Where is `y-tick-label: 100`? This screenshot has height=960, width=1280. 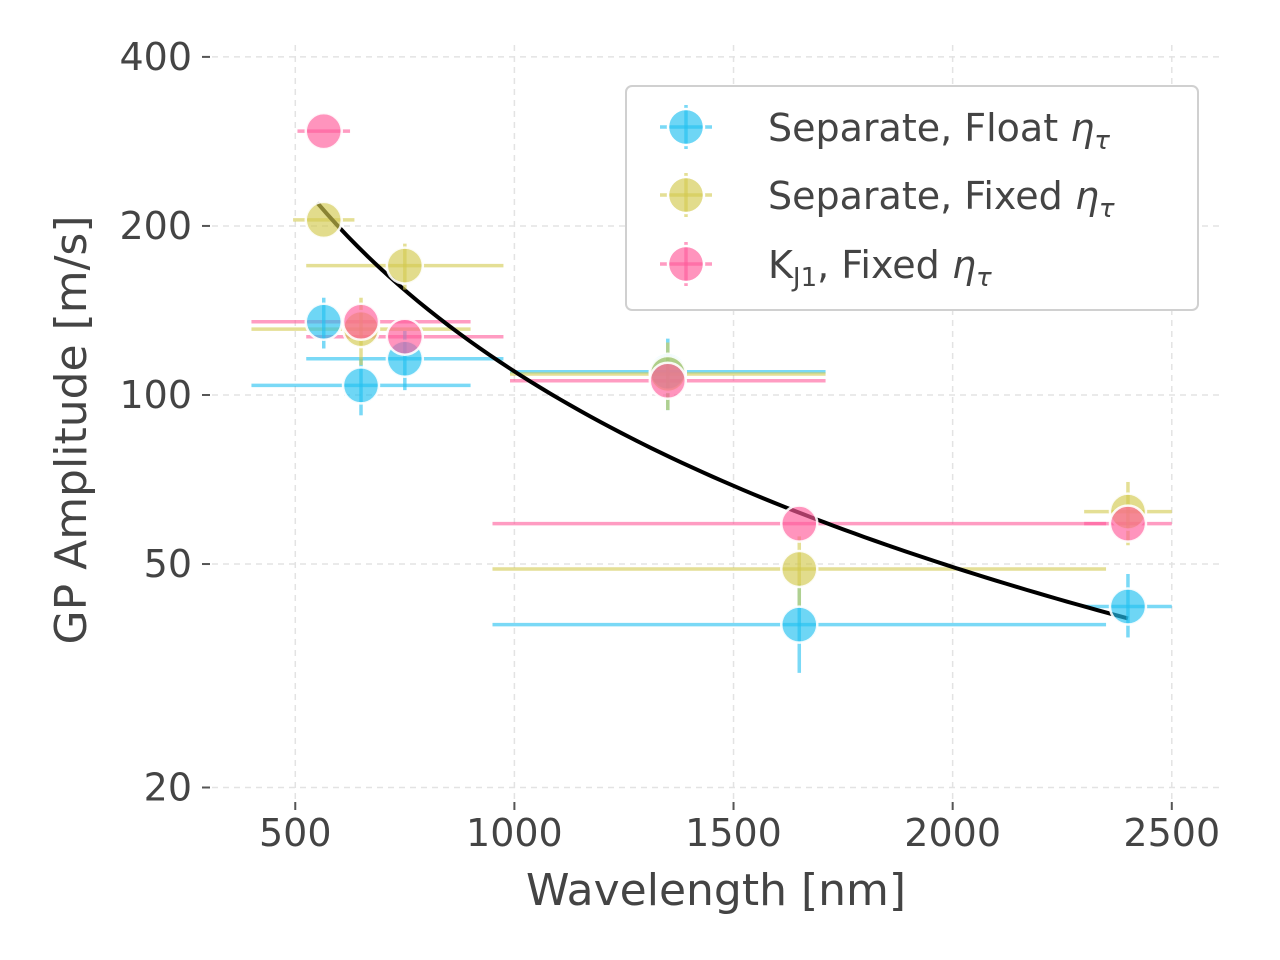
y-tick-label: 100 is located at coordinates (155, 395).